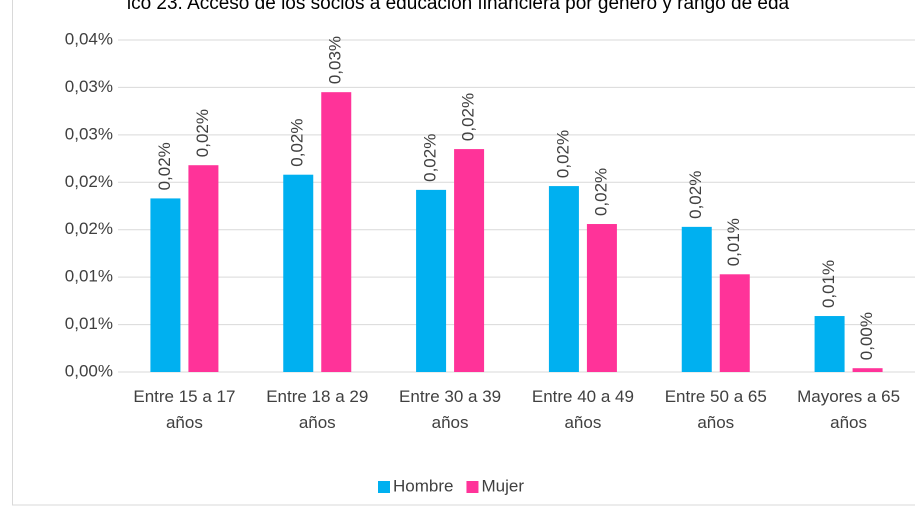  What do you see at coordinates (583, 409) in the screenshot?
I see `x-tick-label: Entre 40 a 49 años` at bounding box center [583, 409].